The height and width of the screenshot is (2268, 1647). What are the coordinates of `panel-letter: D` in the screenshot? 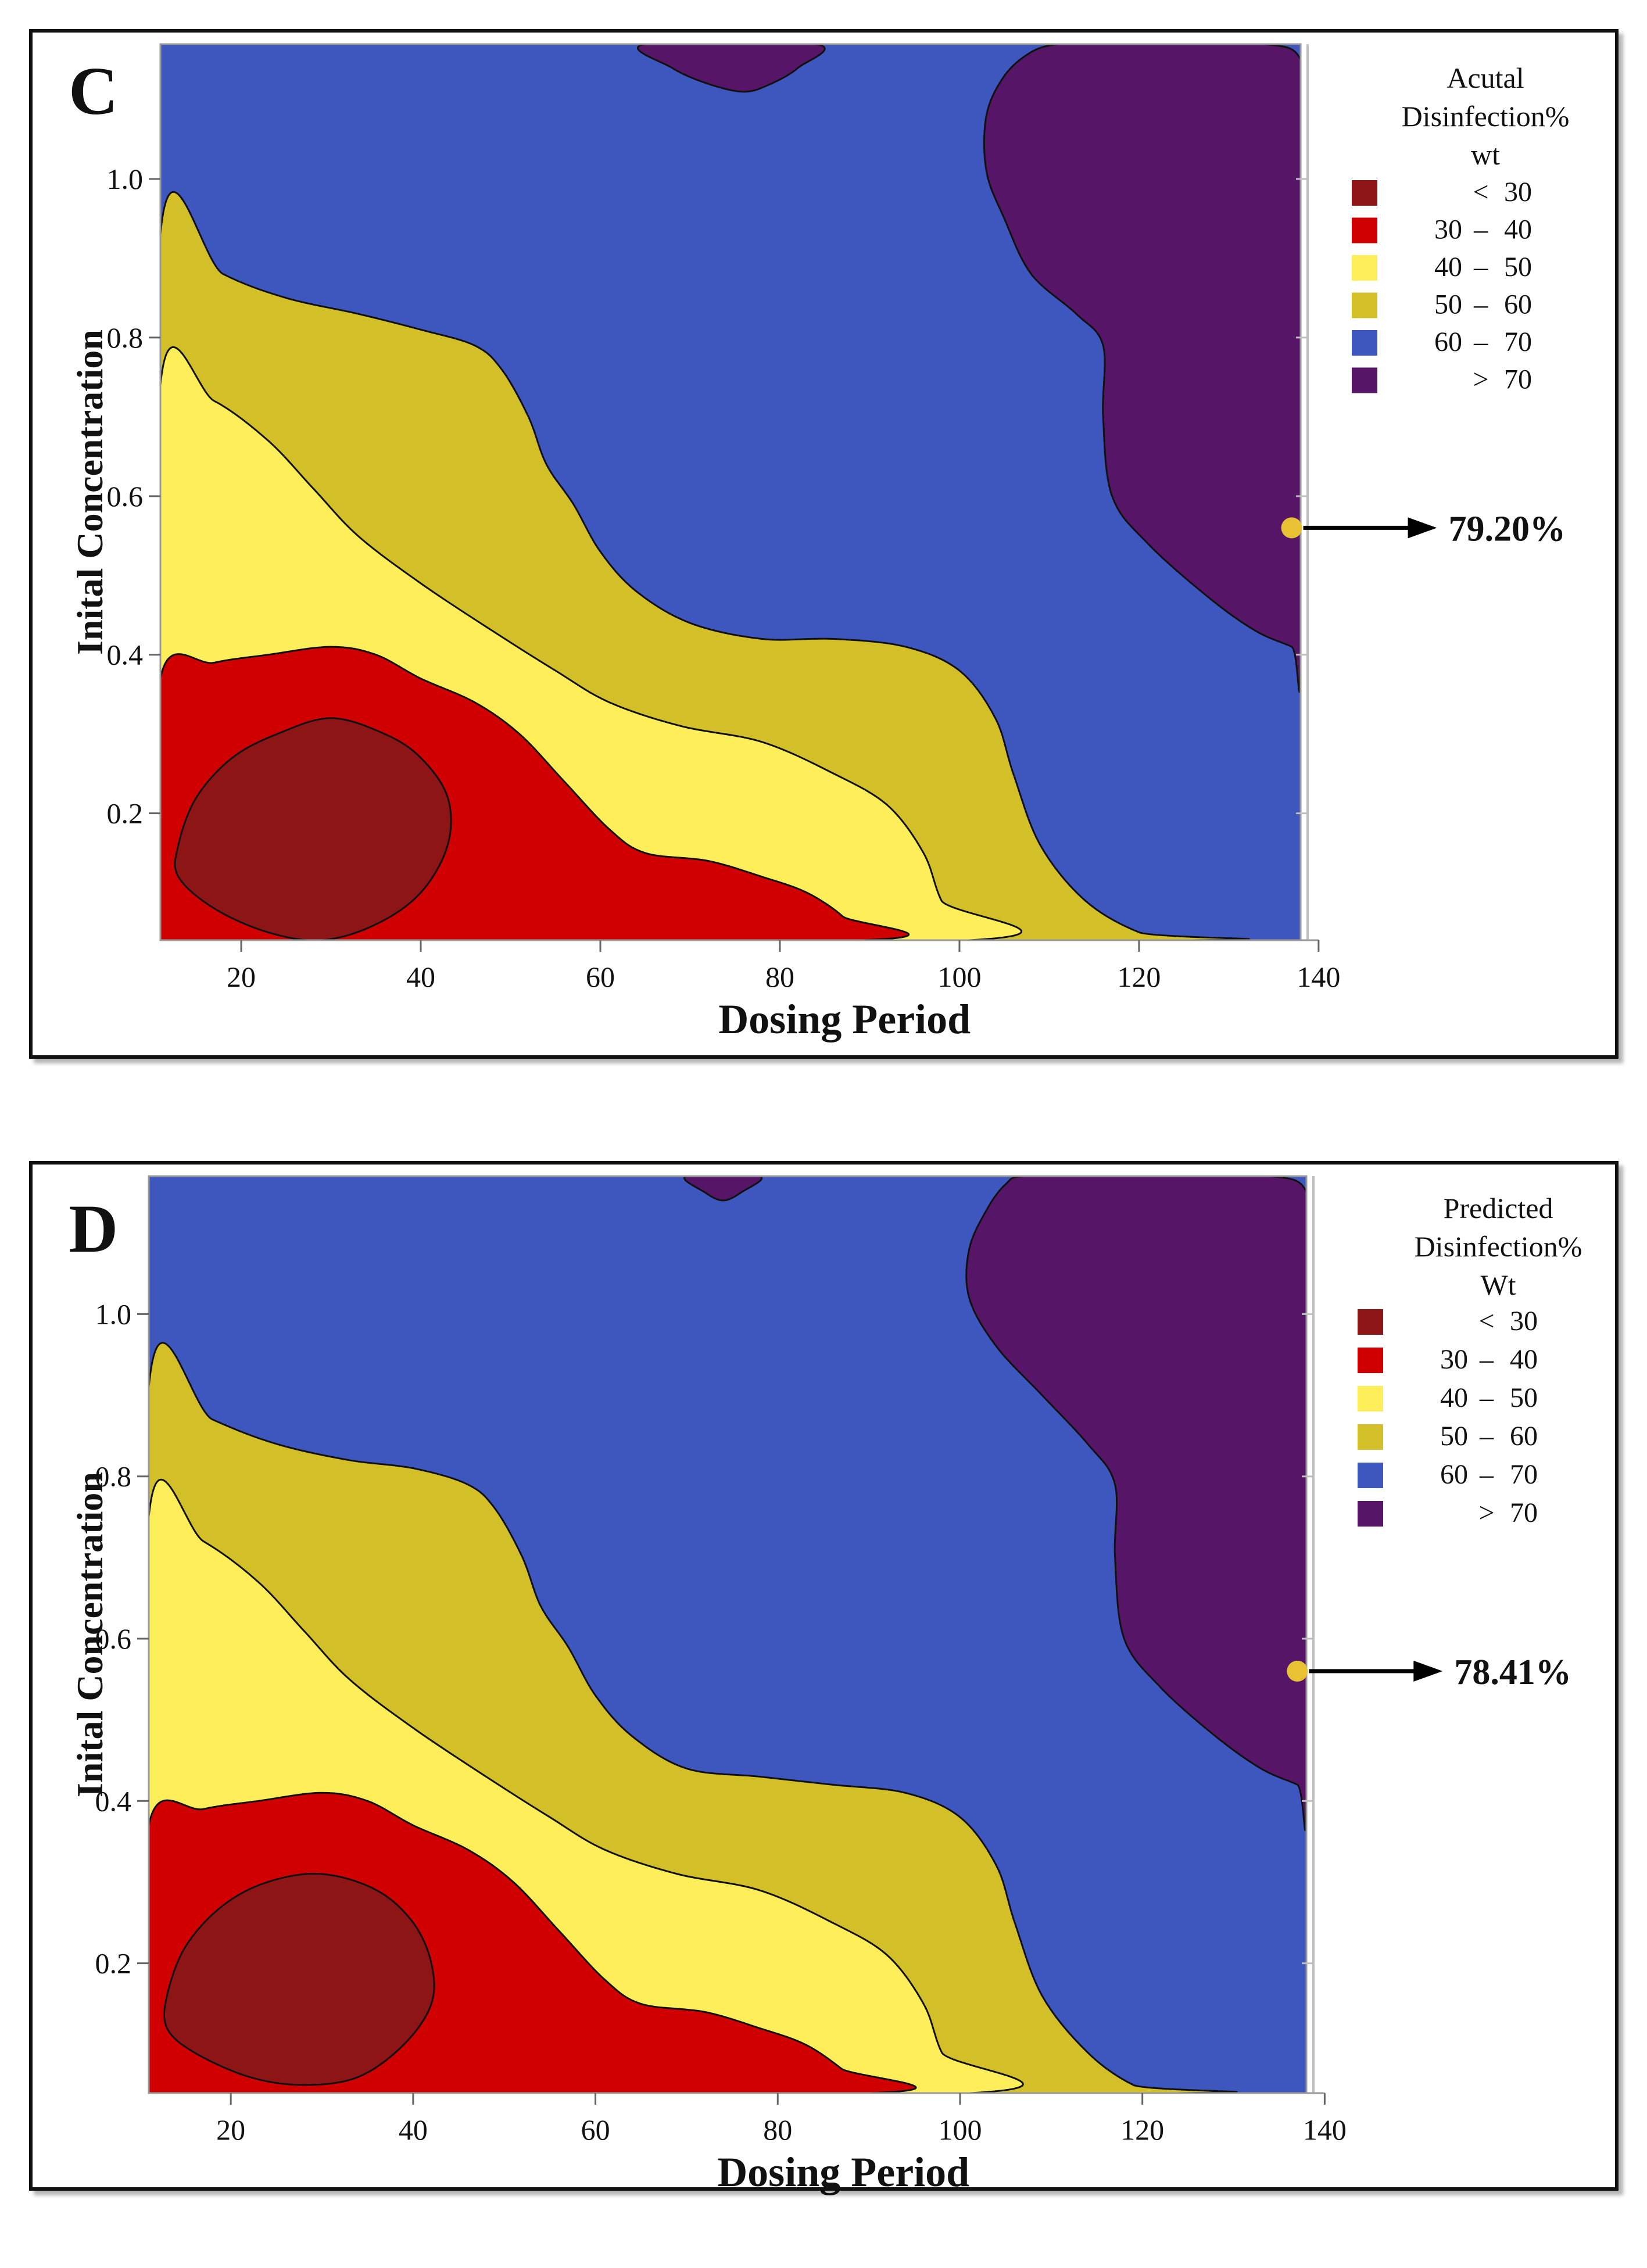 It's located at (93, 1229).